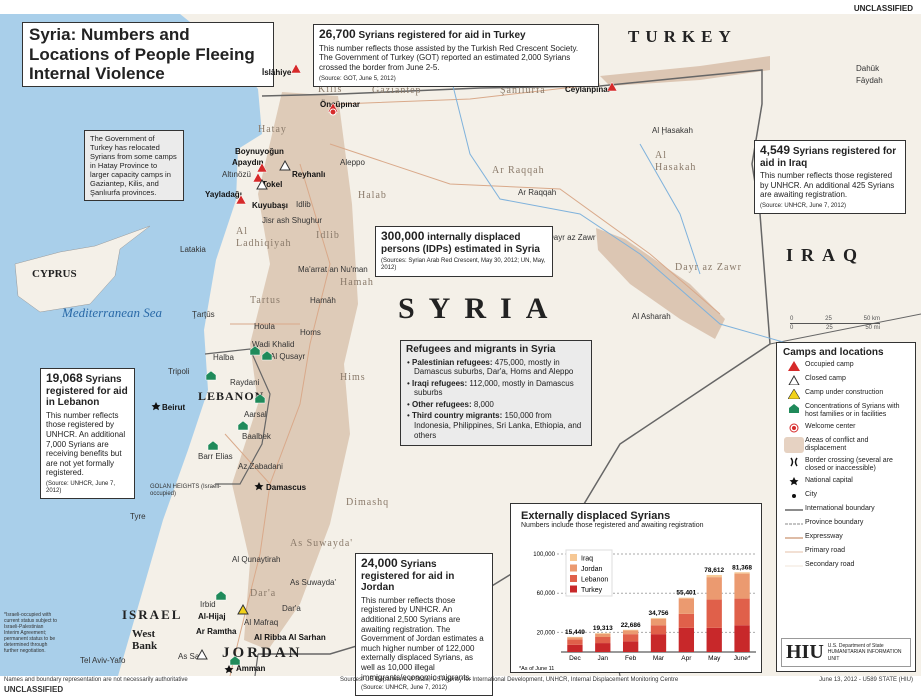 This screenshot has width=921, height=697. I want to click on legend-swatch-lebanon, so click(573, 578).